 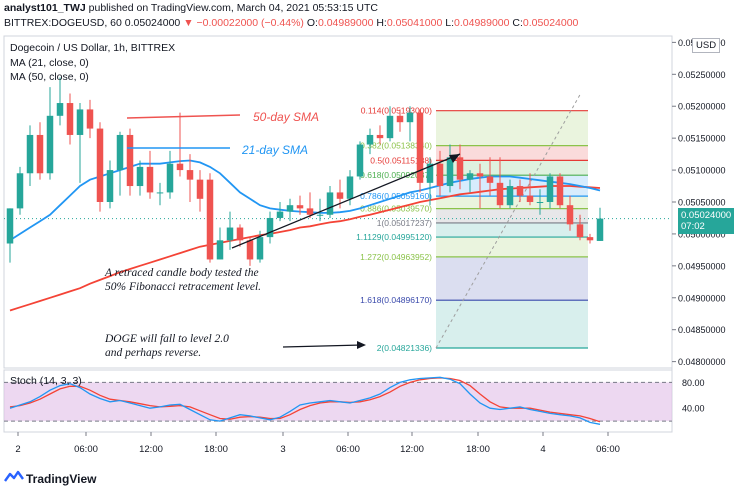 I want to click on fib-level-label: 1(0.05017237), so click(x=404, y=223).